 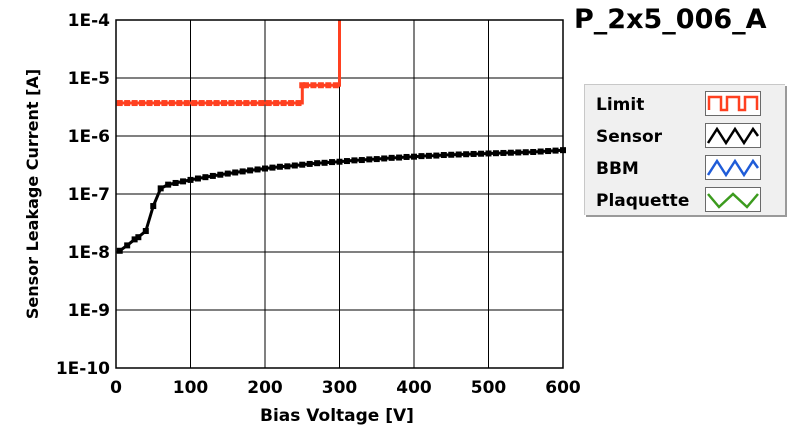 I want to click on x-axis-label: Bias Voltage [V], so click(x=337, y=416).